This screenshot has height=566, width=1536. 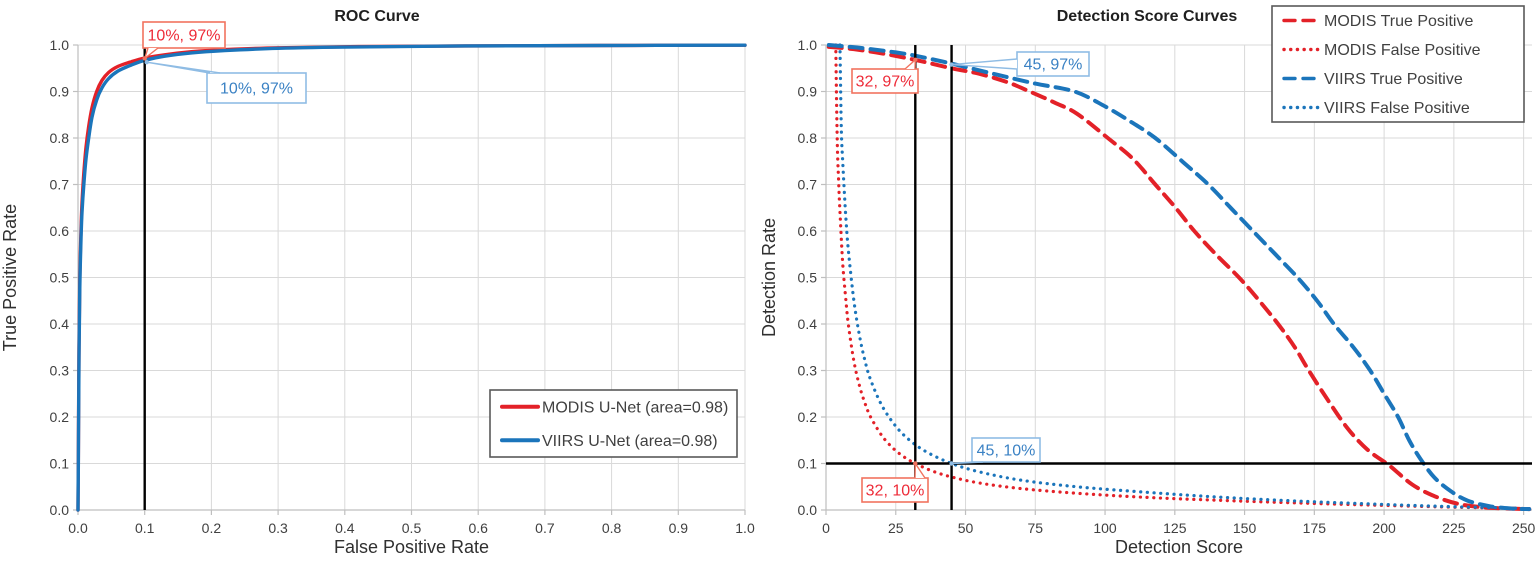 What do you see at coordinates (1147, 16) in the screenshot?
I see `chart-title: Detection Score Curves` at bounding box center [1147, 16].